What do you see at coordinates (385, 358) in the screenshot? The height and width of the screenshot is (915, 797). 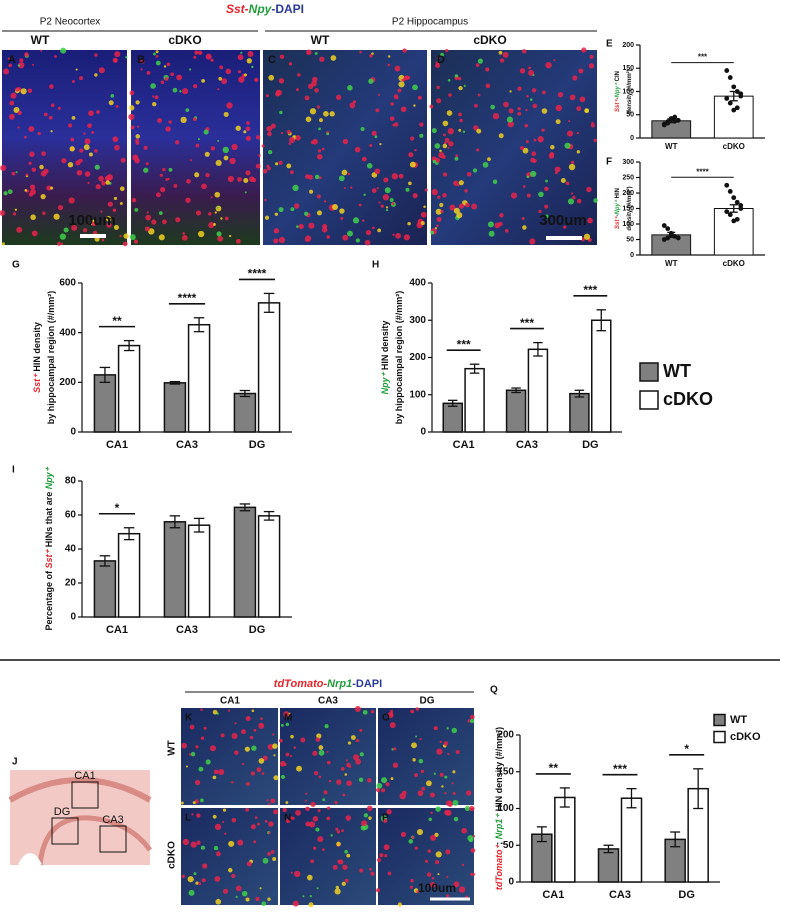 I see `rich-label: Npy⁺ HIN density` at bounding box center [385, 358].